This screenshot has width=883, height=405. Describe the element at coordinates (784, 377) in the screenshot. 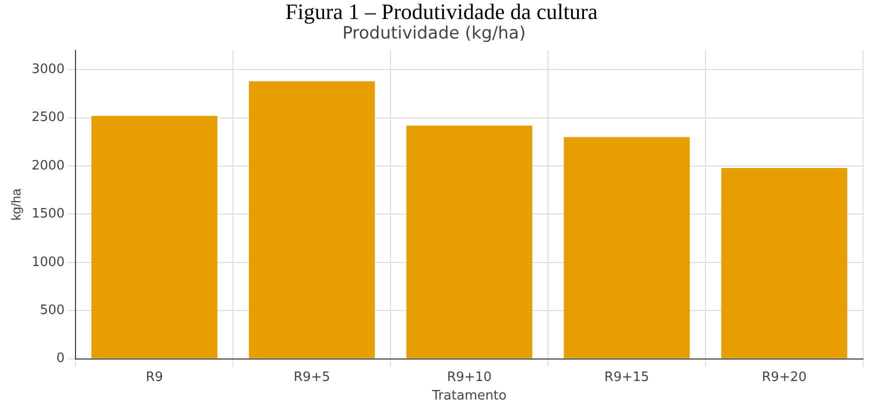

I see `x-tick-label: R9+20` at that location.